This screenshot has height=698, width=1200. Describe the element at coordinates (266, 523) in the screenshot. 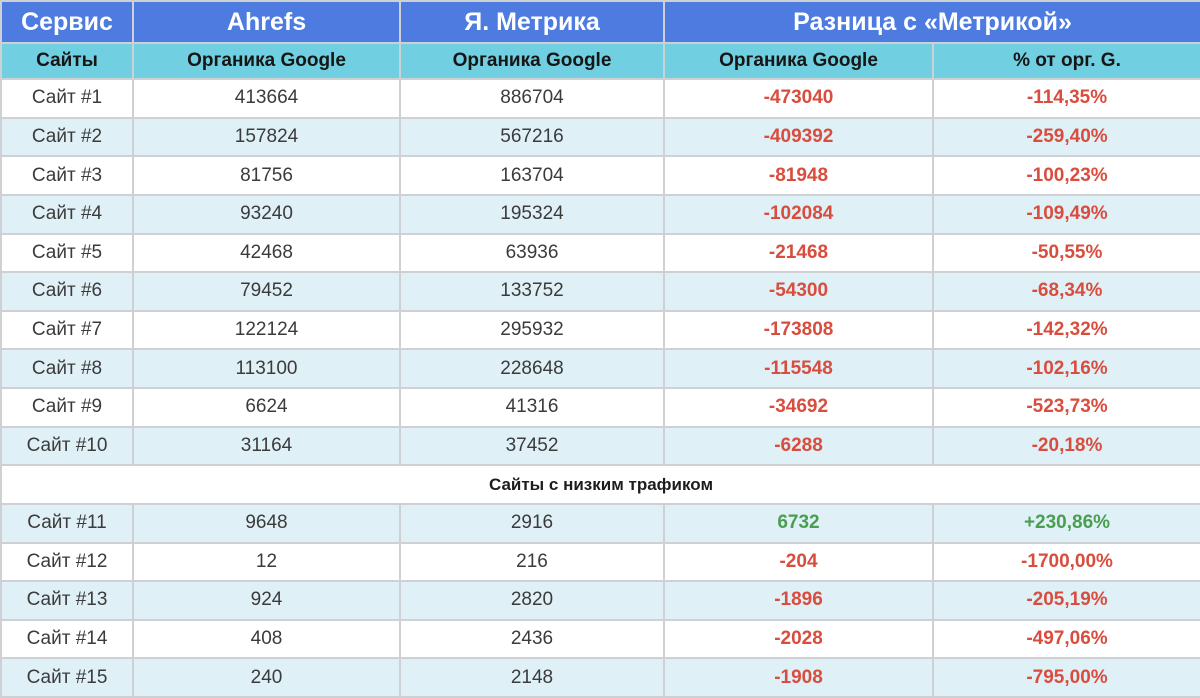

I see `ahrefs-organic-value: 9648` at that location.